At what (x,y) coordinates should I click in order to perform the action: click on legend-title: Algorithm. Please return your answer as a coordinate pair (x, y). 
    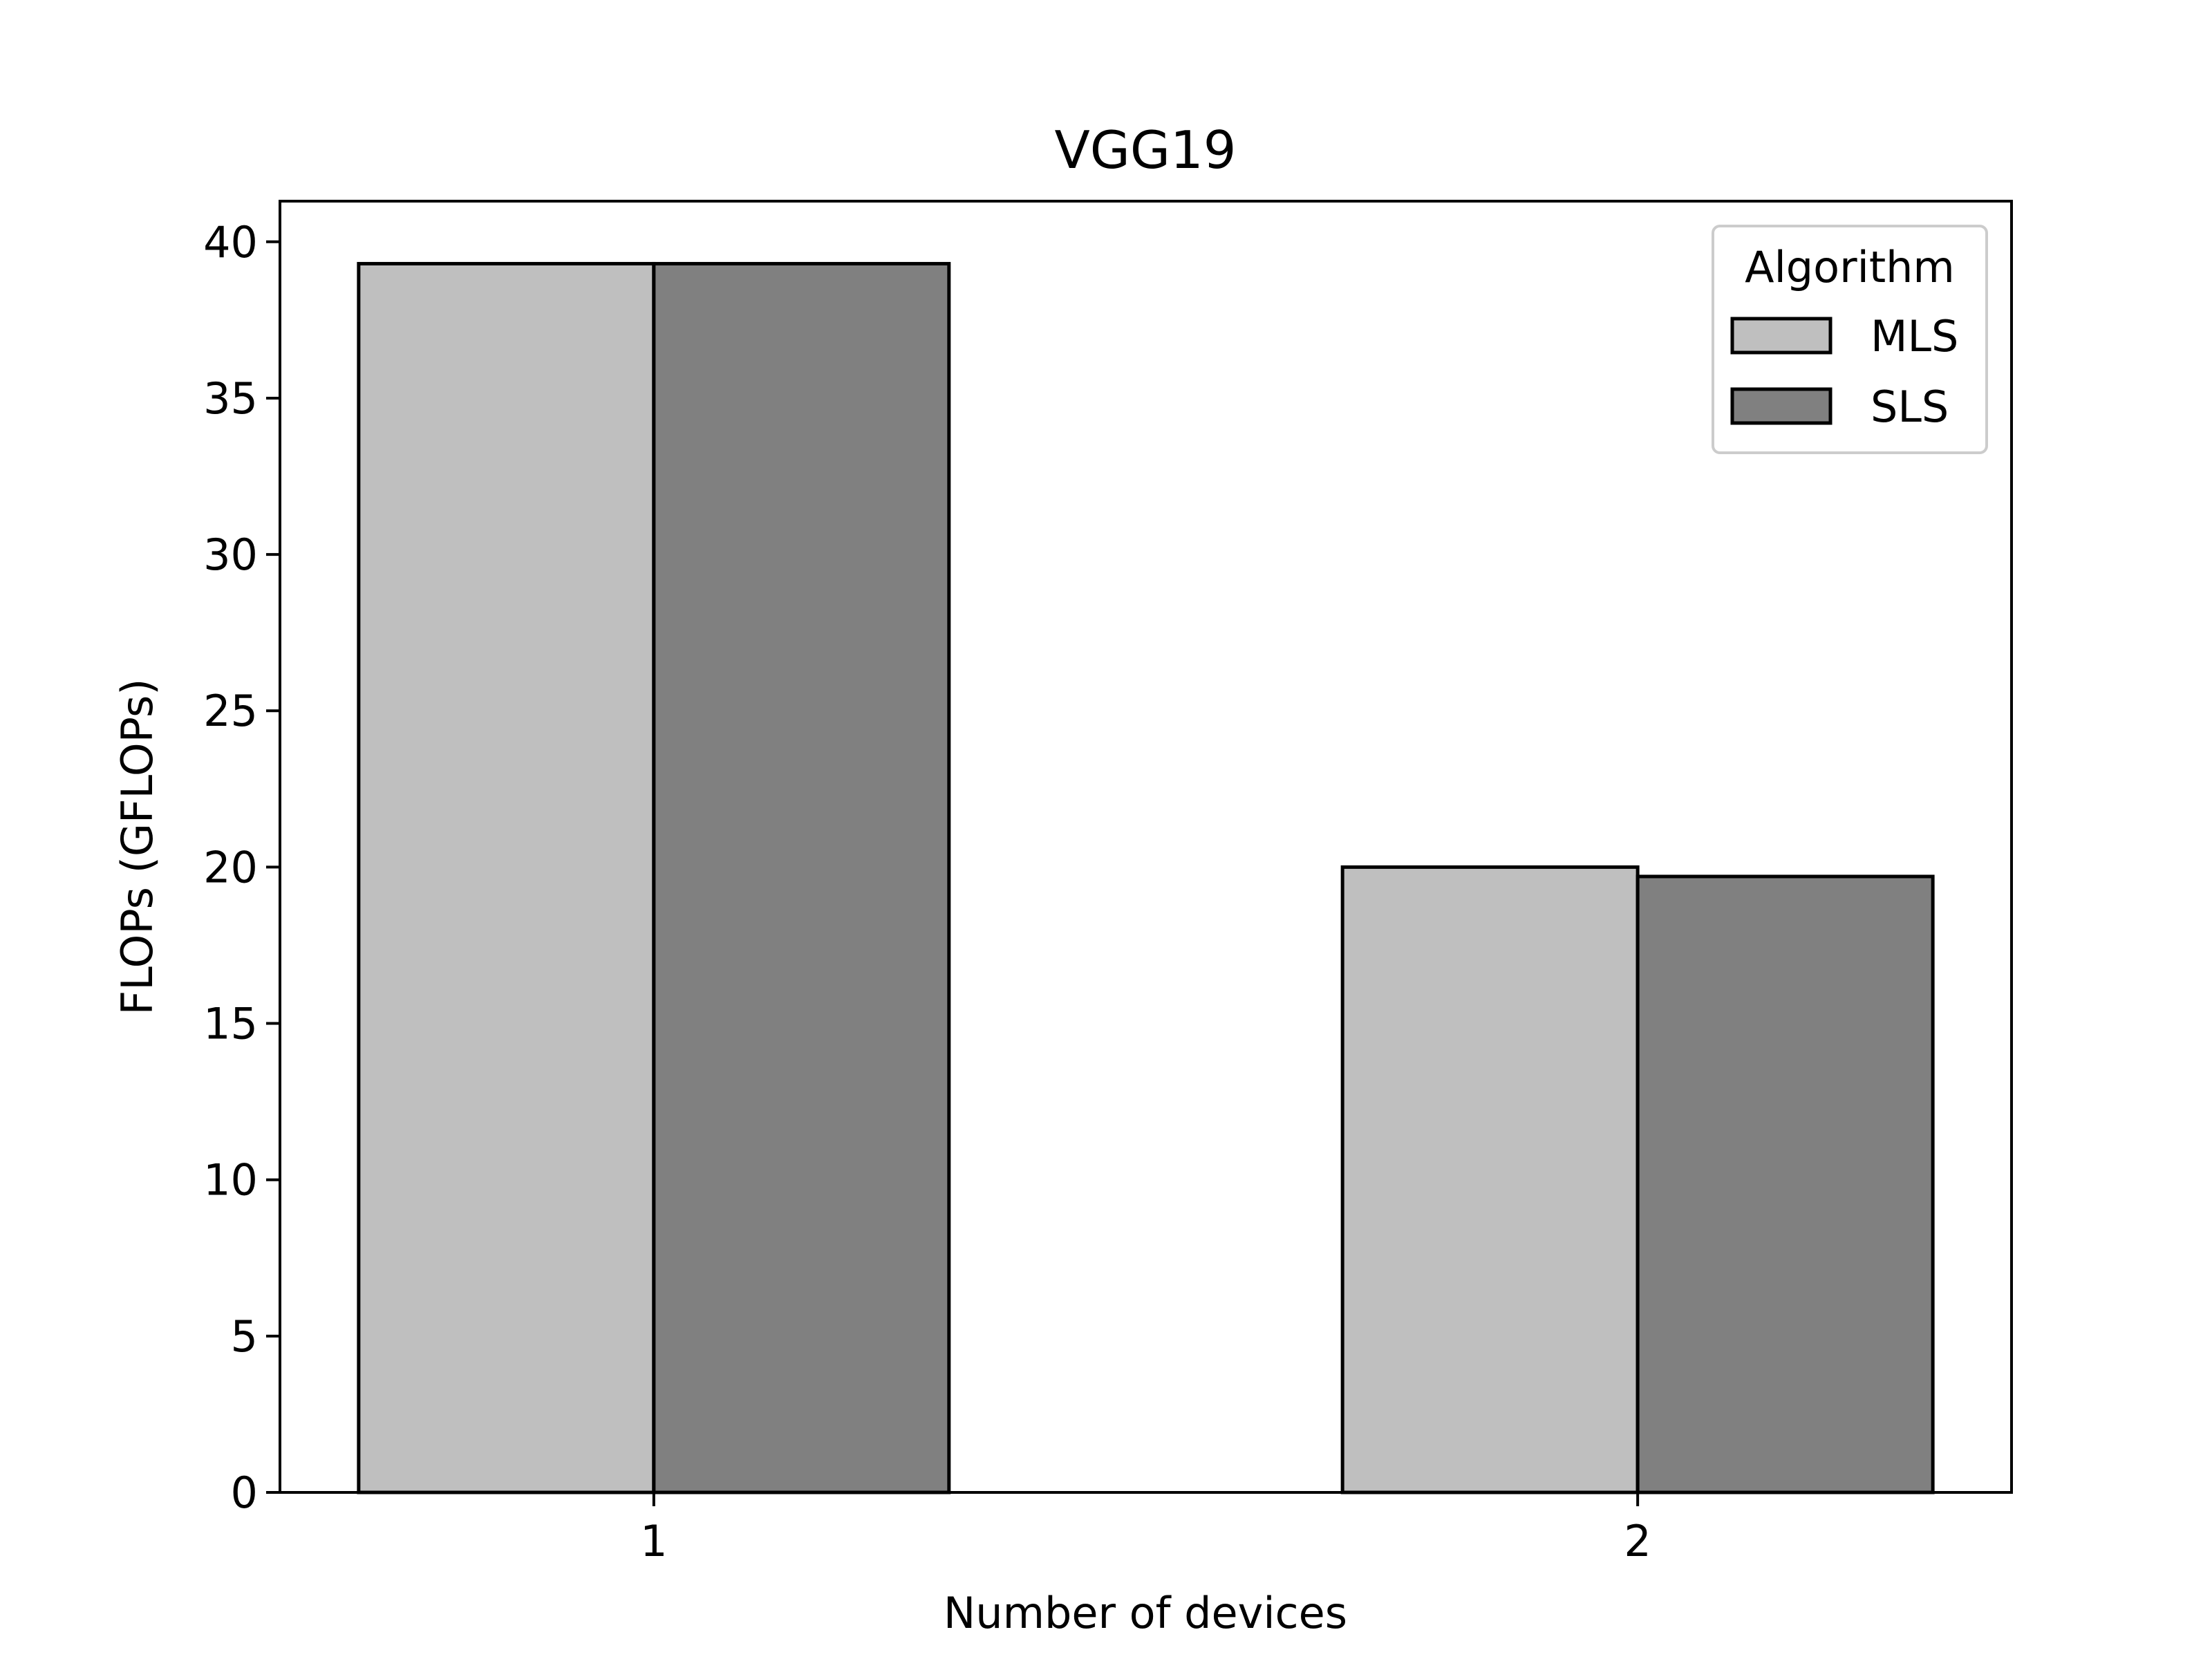
    Looking at the image, I should click on (1850, 267).